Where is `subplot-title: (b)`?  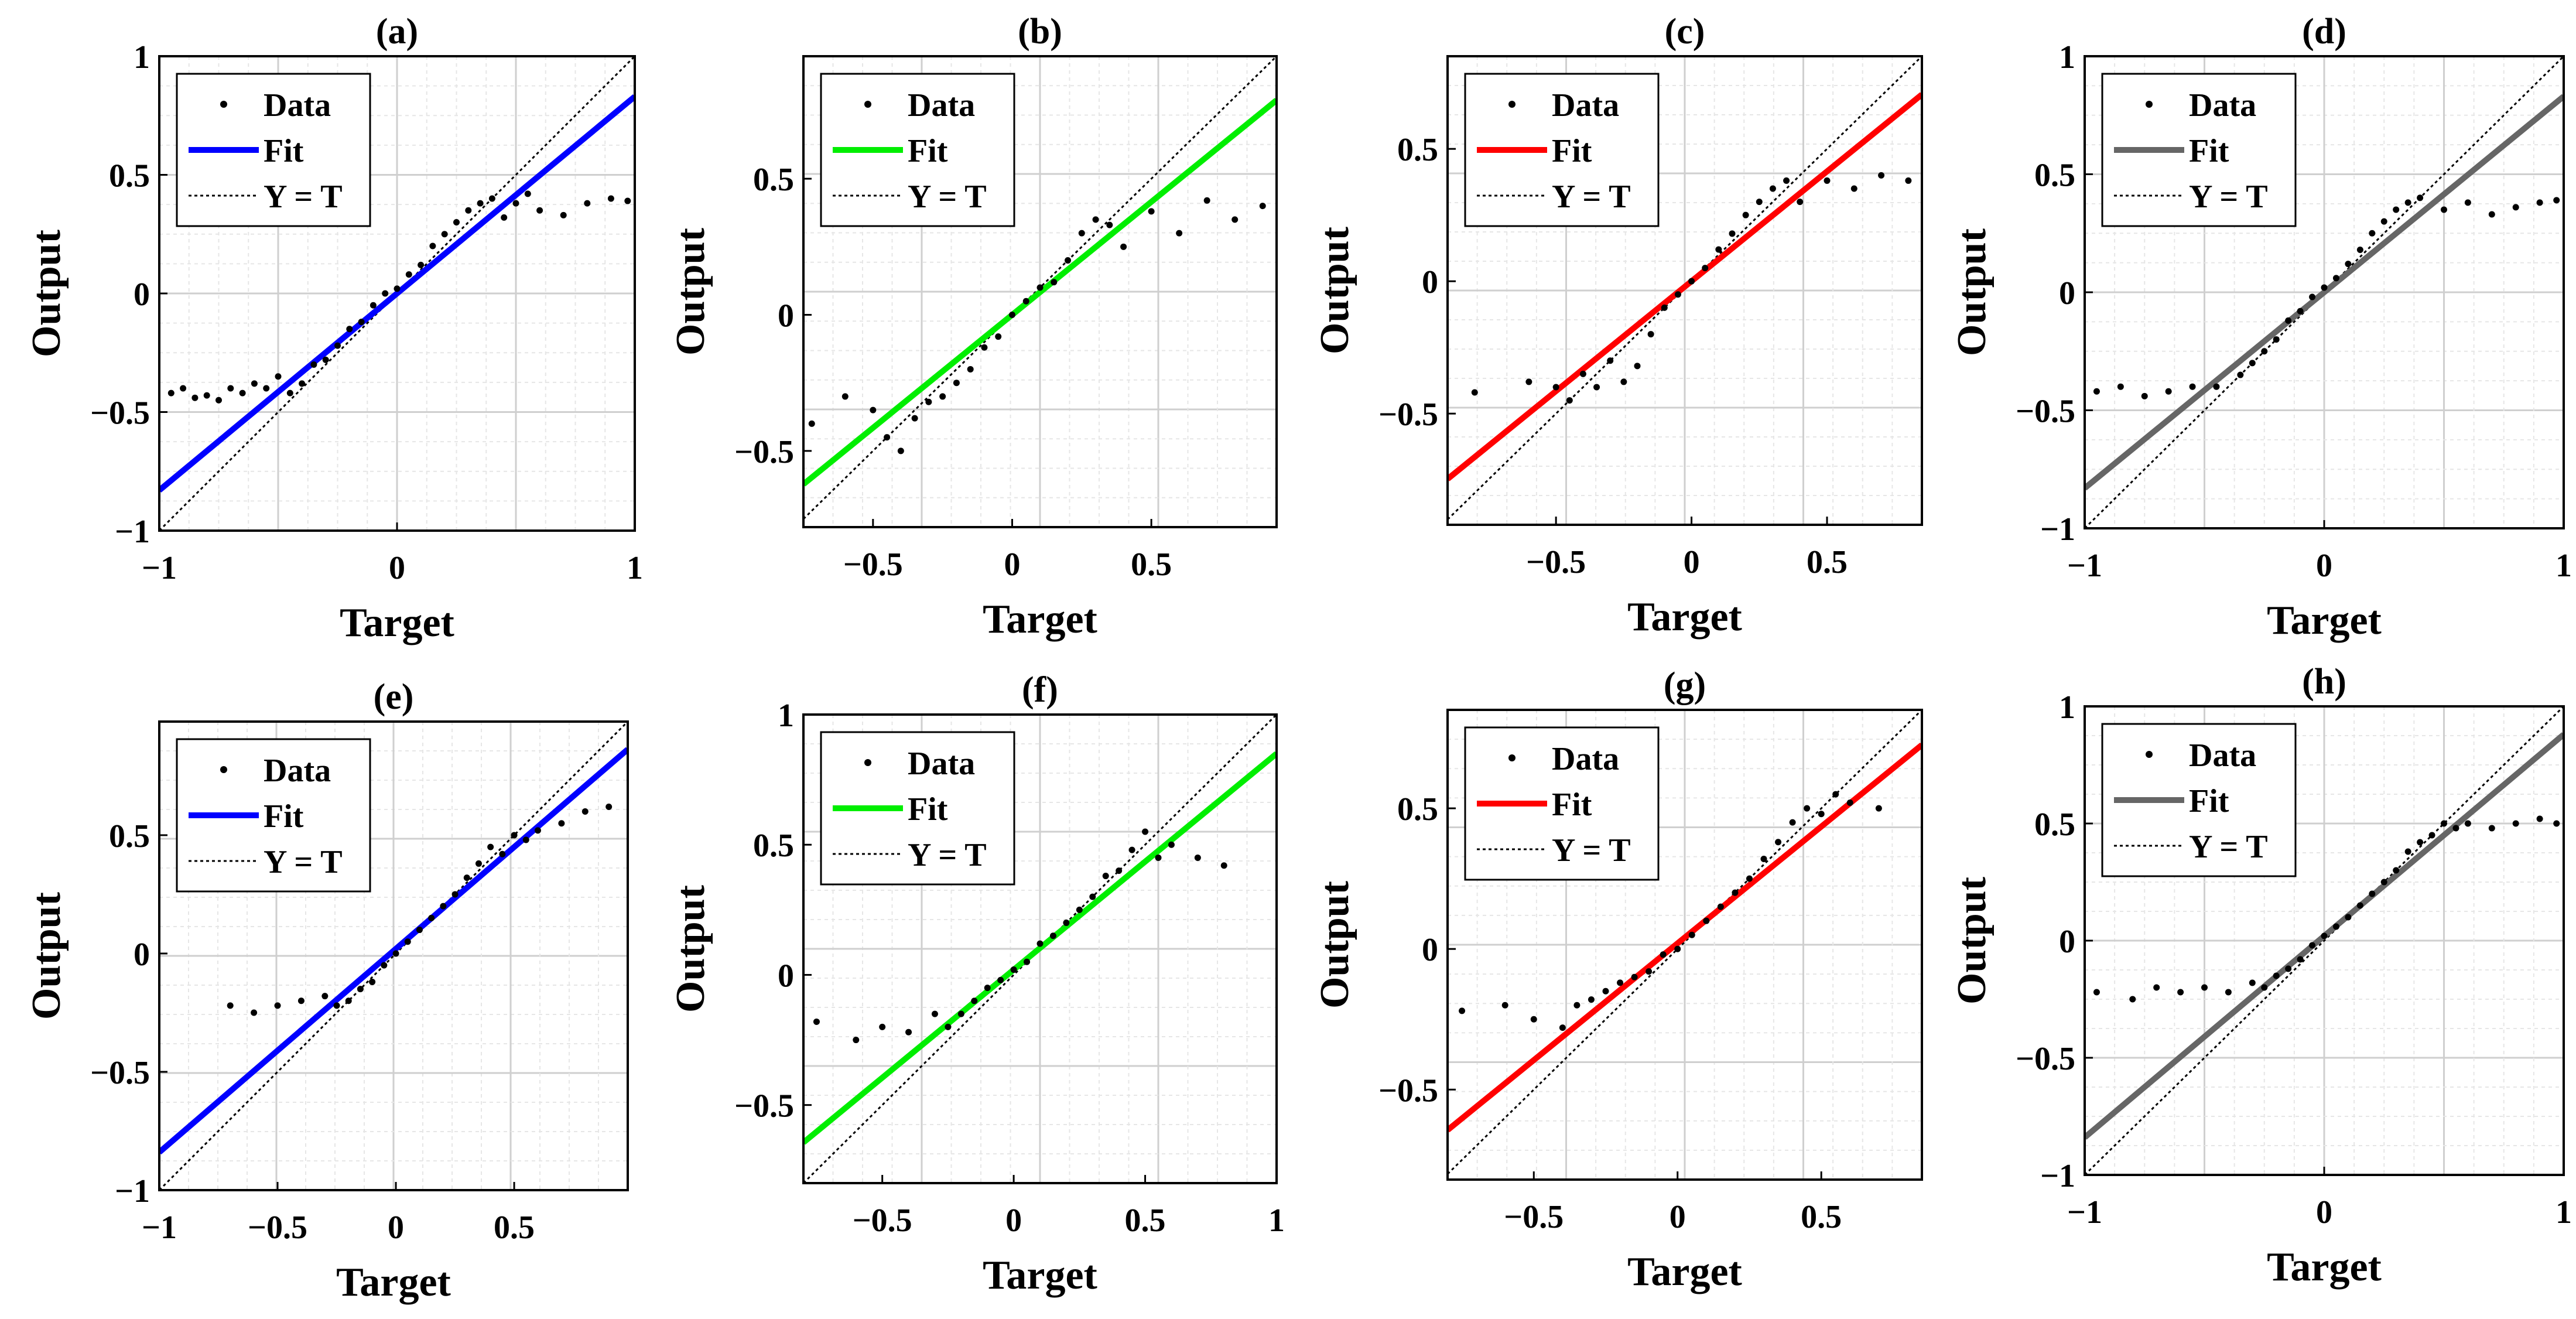
subplot-title: (b) is located at coordinates (1040, 32).